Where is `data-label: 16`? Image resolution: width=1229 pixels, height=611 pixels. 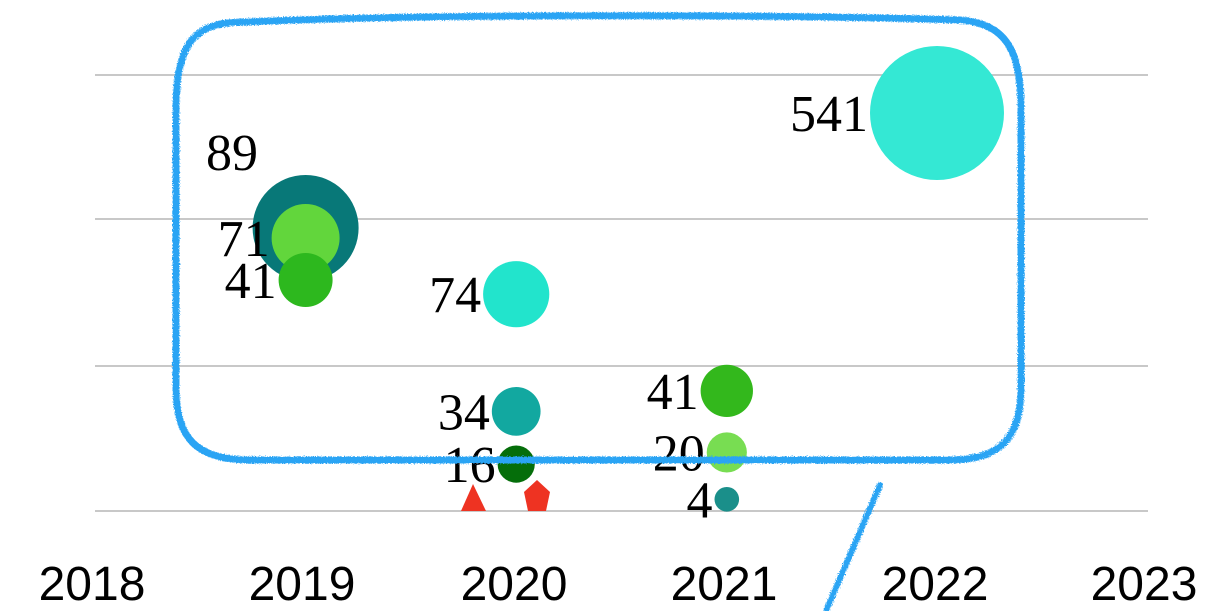 data-label: 16 is located at coordinates (470, 465).